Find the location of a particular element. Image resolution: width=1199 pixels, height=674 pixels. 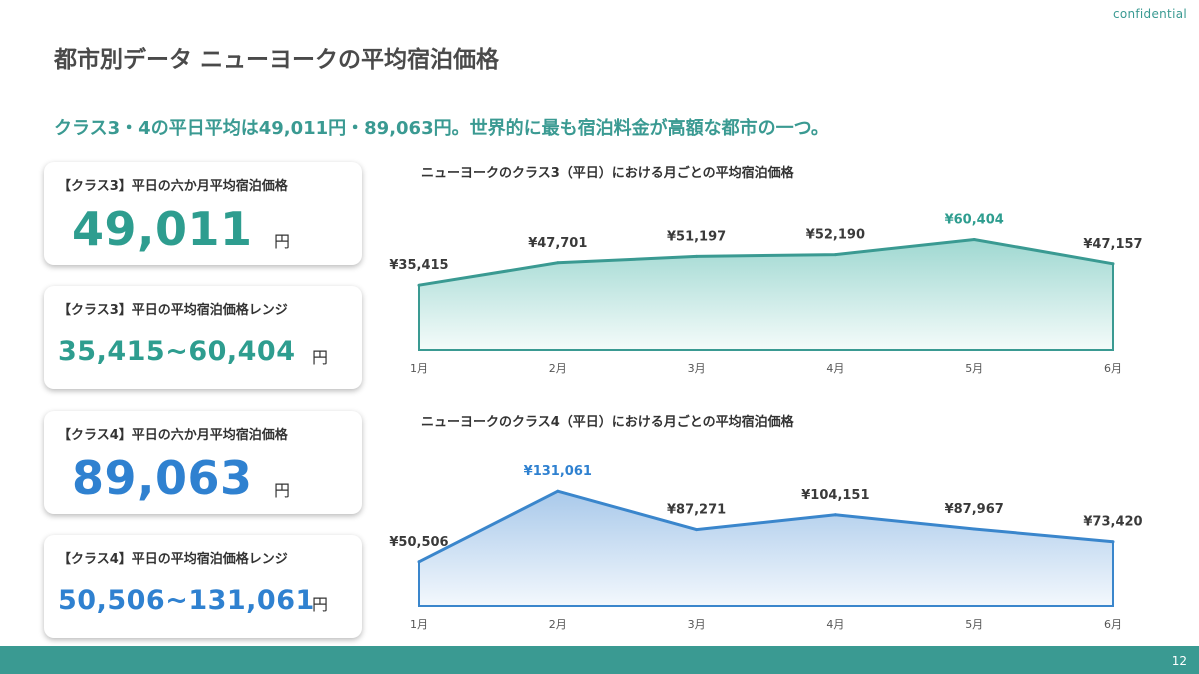

confidential-label: confidential is located at coordinates (1149, 14).